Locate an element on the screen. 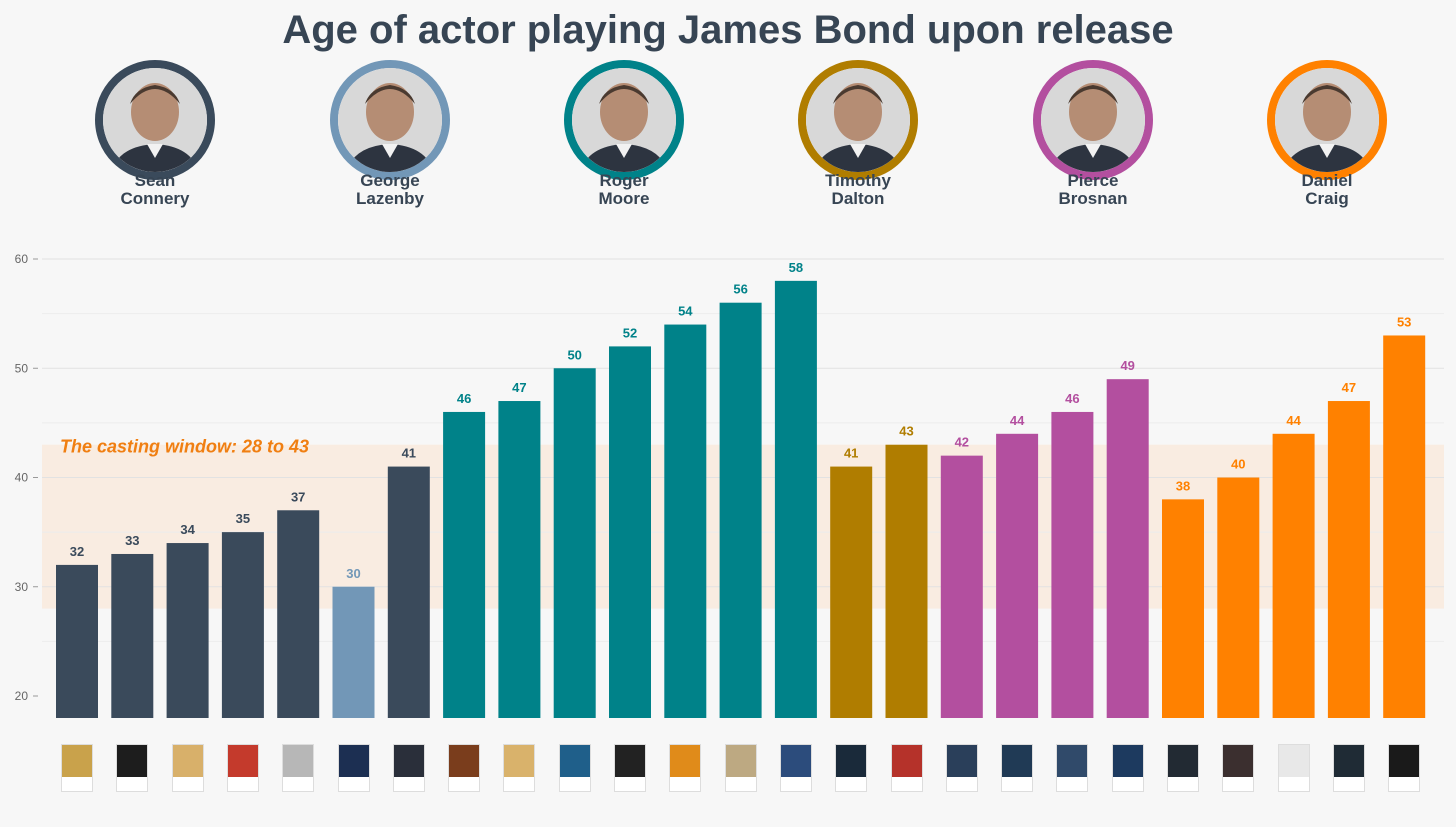  actor-first-name: Roger is located at coordinates (624, 181).